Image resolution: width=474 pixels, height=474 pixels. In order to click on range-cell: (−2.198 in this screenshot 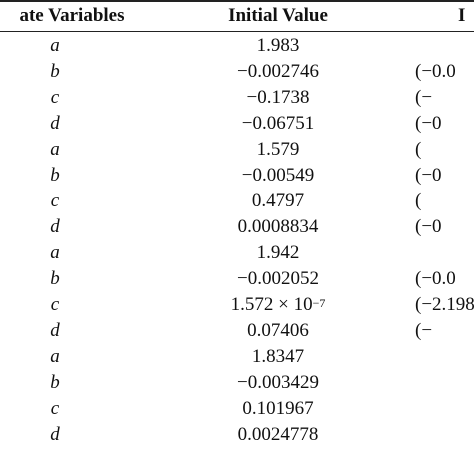, I will do `click(444, 304)`.